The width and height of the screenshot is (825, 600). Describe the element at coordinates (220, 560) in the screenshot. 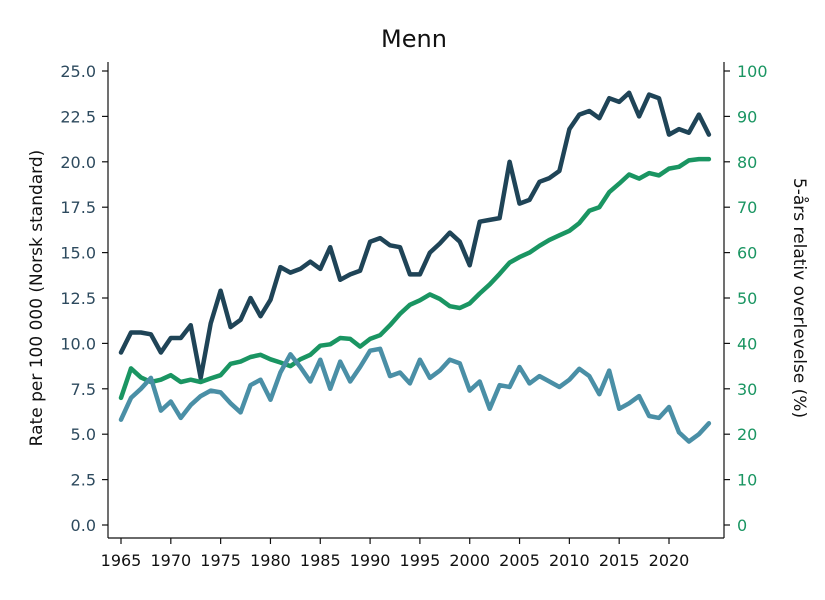

I see `x-tick-label: 1975` at that location.